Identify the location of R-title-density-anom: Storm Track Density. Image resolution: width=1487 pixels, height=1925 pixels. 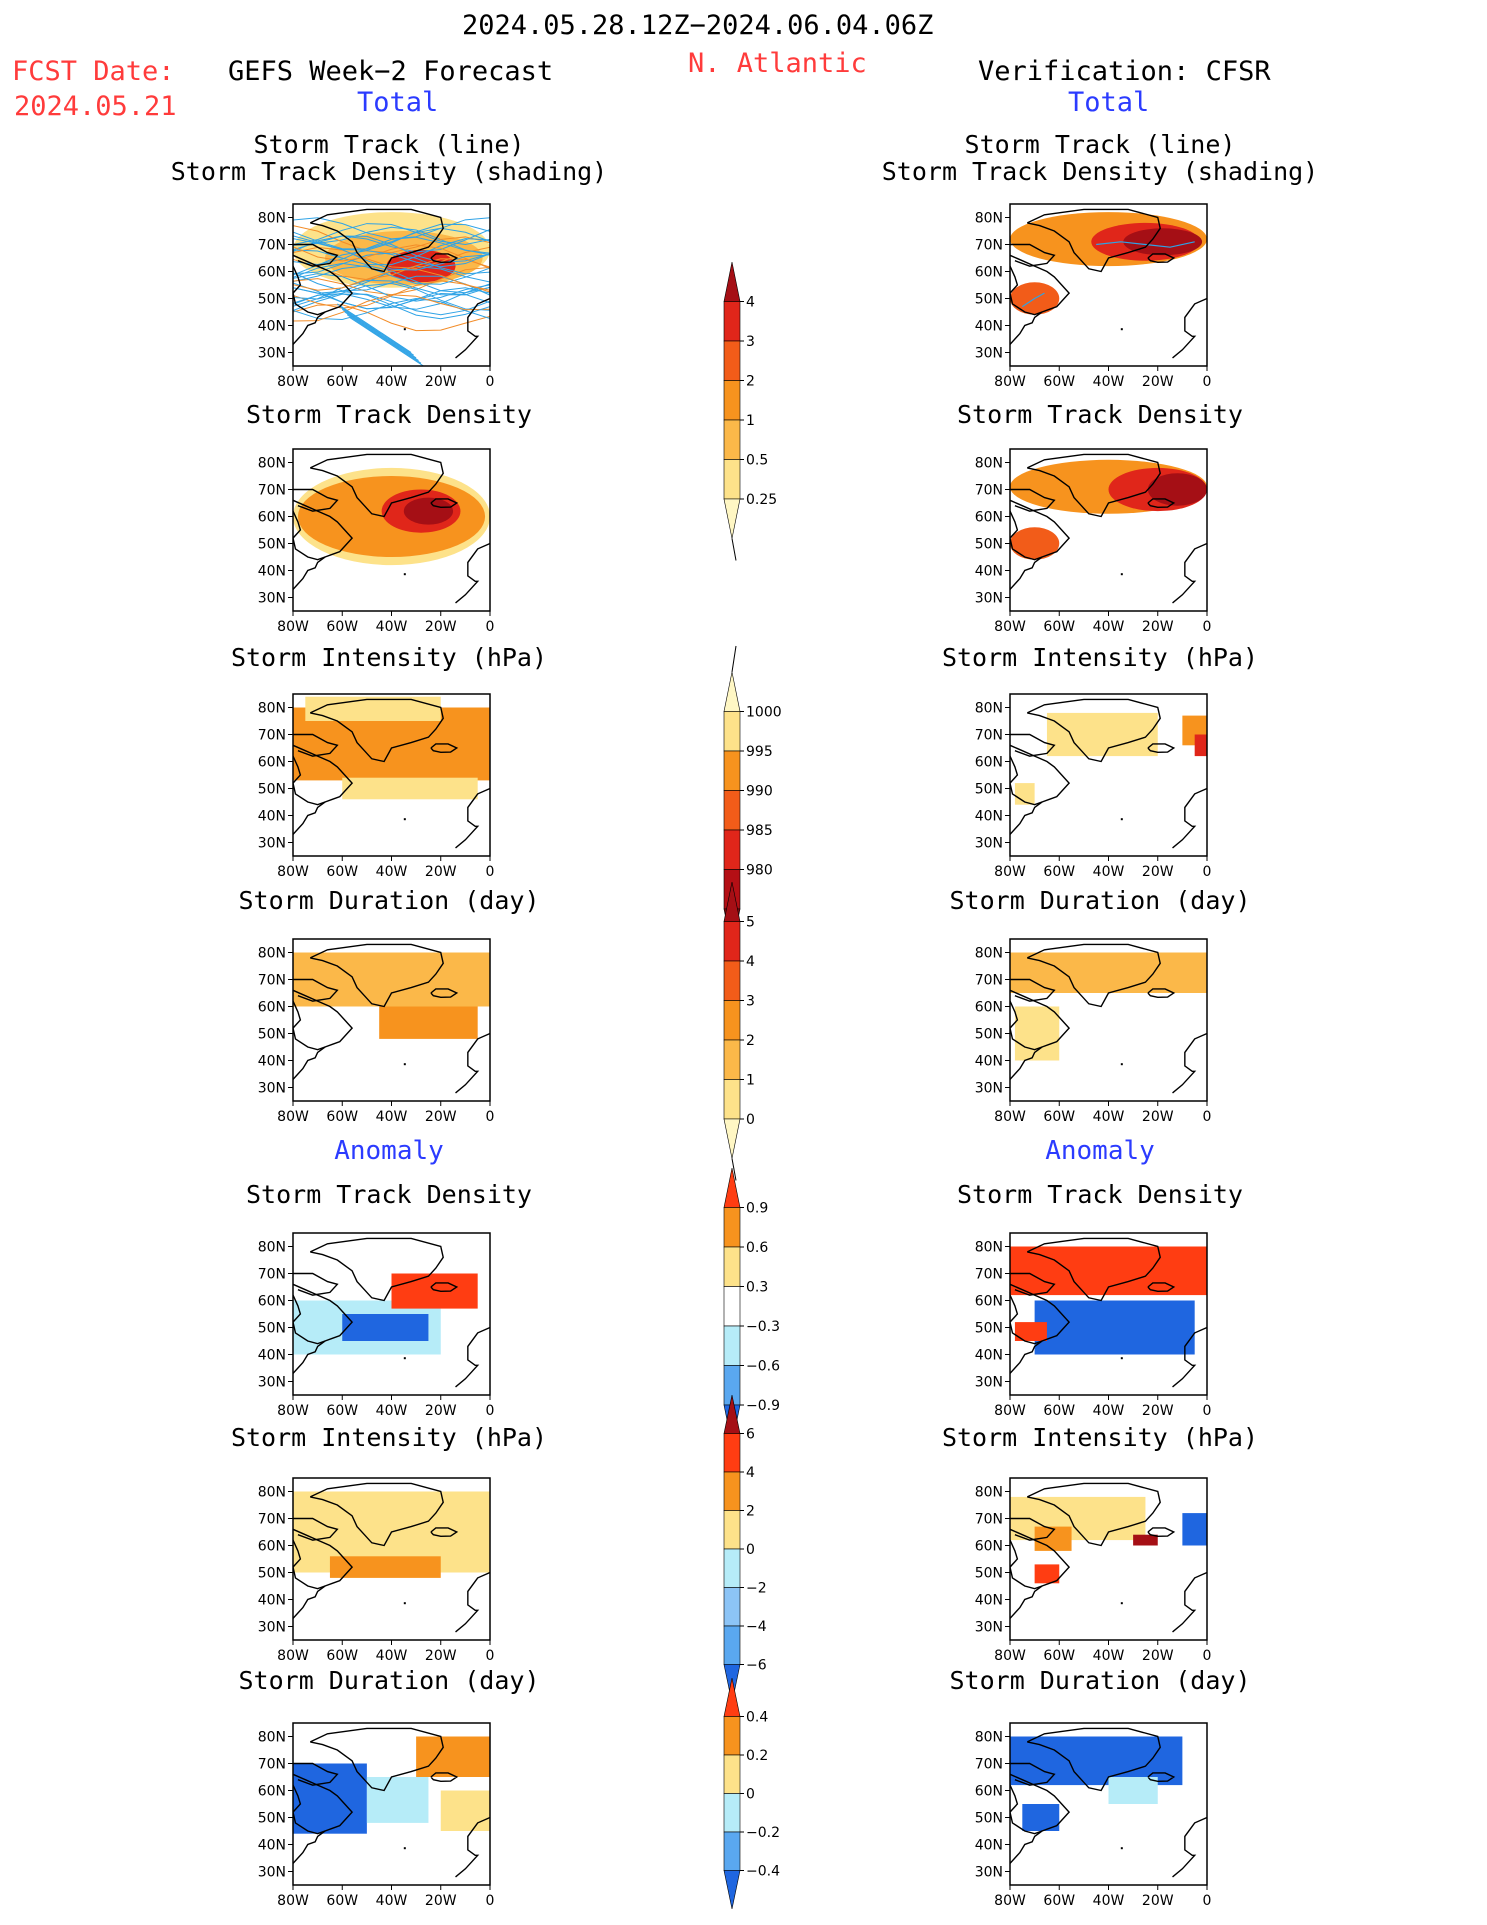
(1100, 1194).